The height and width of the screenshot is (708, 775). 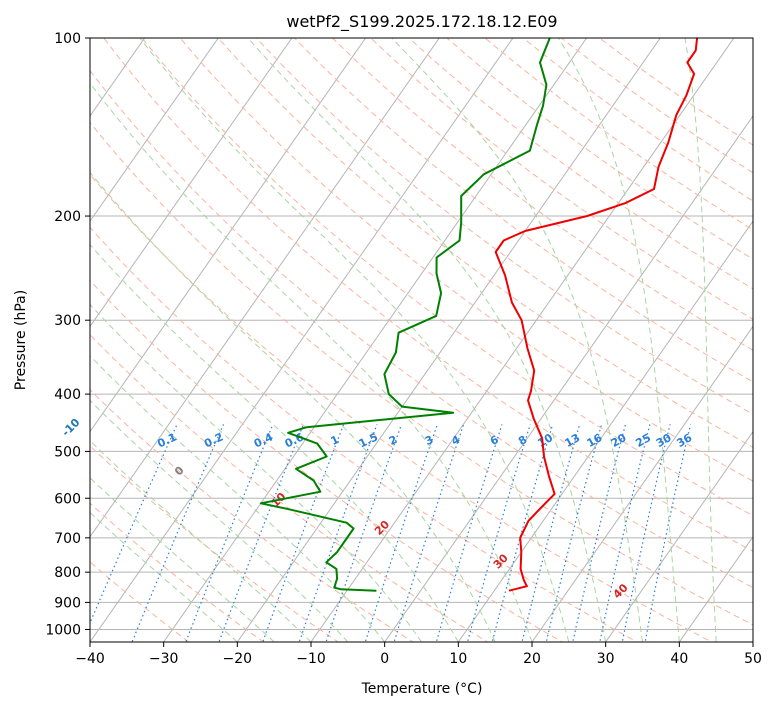 What do you see at coordinates (606, 659) in the screenshot?
I see `x-tick-label: 30` at bounding box center [606, 659].